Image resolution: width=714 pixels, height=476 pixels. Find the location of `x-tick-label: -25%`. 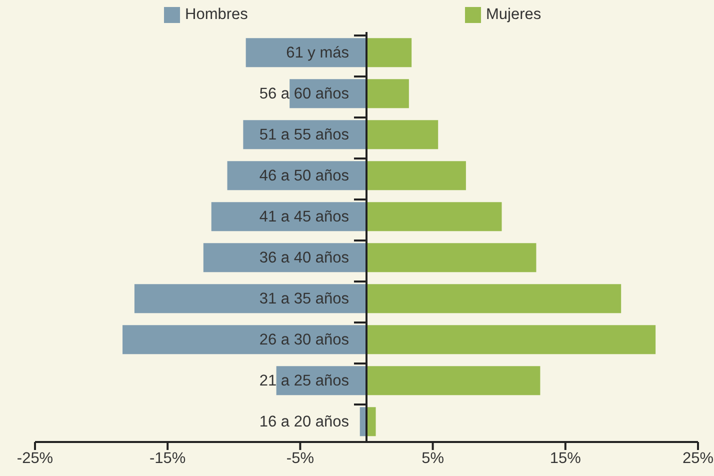

x-tick-label: -25% is located at coordinates (35, 459).